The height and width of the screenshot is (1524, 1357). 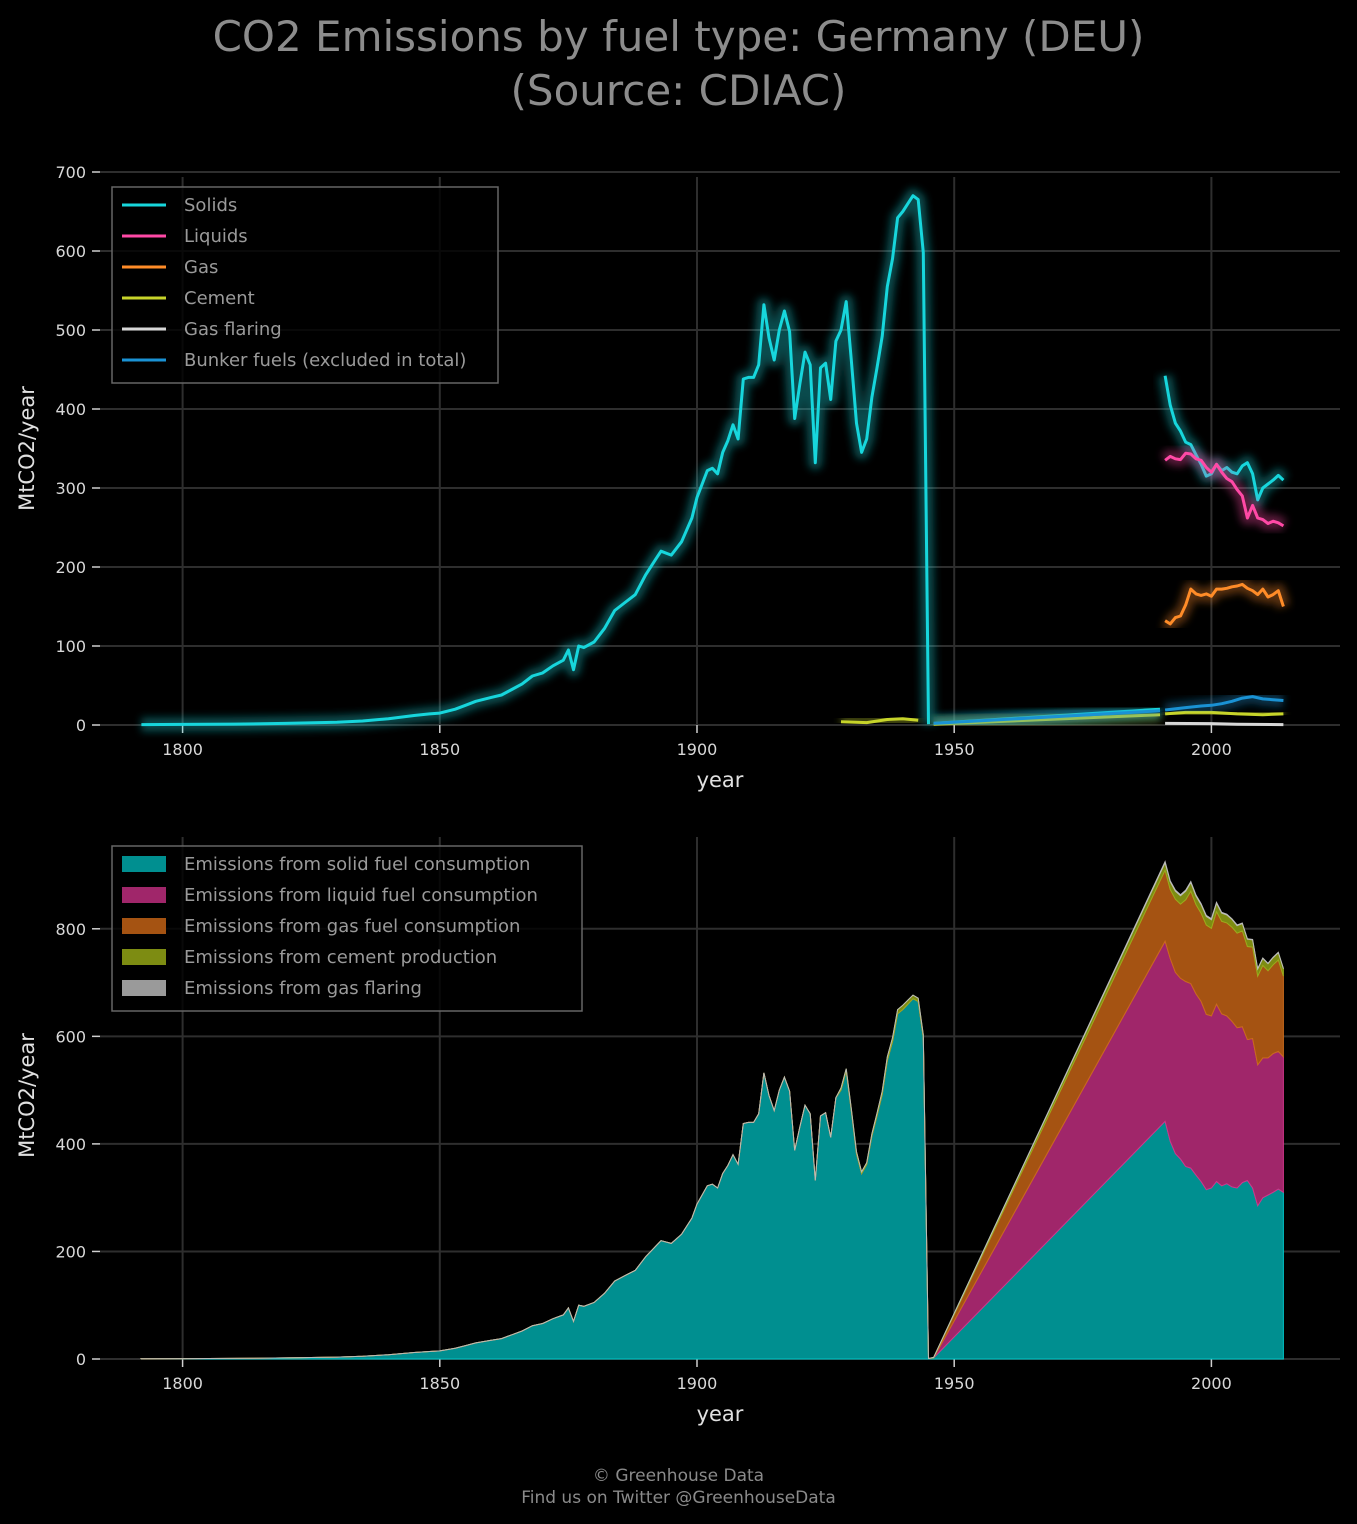 What do you see at coordinates (678, 1498) in the screenshot?
I see `footer-twitter: Find us on Twitter @GreenhouseData` at bounding box center [678, 1498].